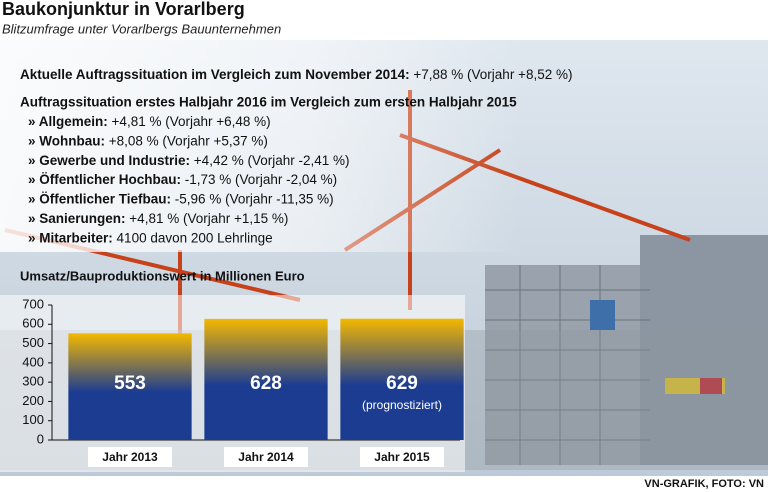  I want to click on fact-label: » Öffentlicher Tiefbau:, so click(99, 198).